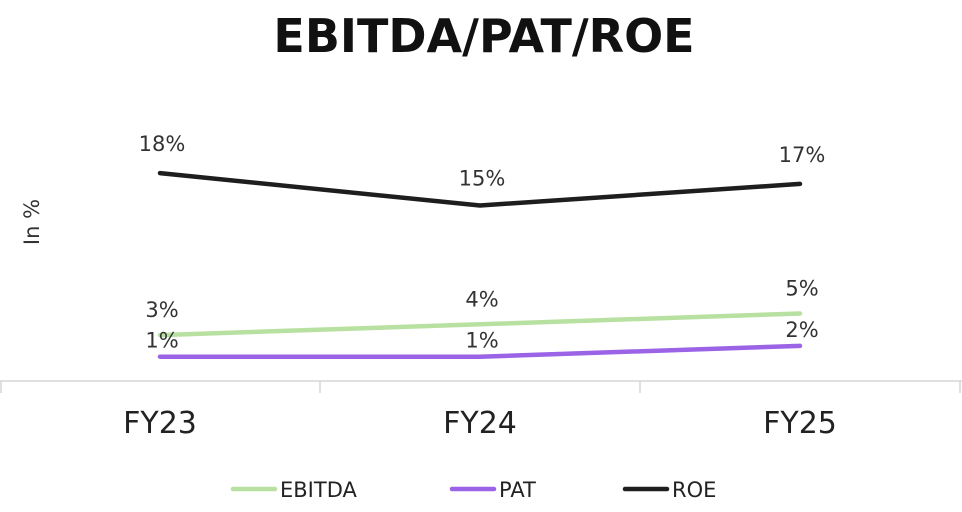 The height and width of the screenshot is (512, 962). What do you see at coordinates (669, 490) in the screenshot?
I see `legend-item-roe: ROE` at bounding box center [669, 490].